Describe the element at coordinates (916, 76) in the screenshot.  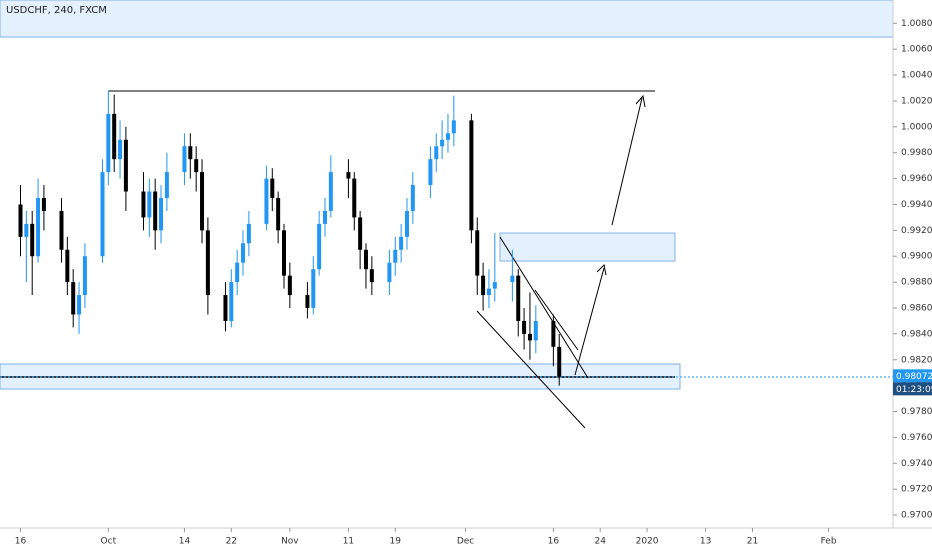
I see `y-tick-label: 1.00400` at that location.